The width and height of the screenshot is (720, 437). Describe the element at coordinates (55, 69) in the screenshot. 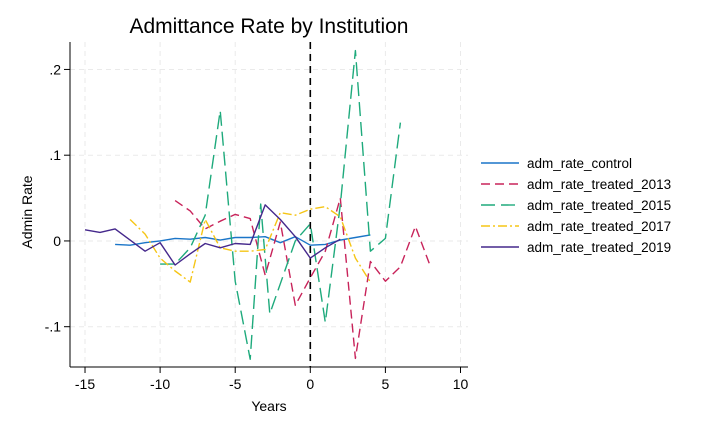

I see `y-tick-label: .2` at that location.